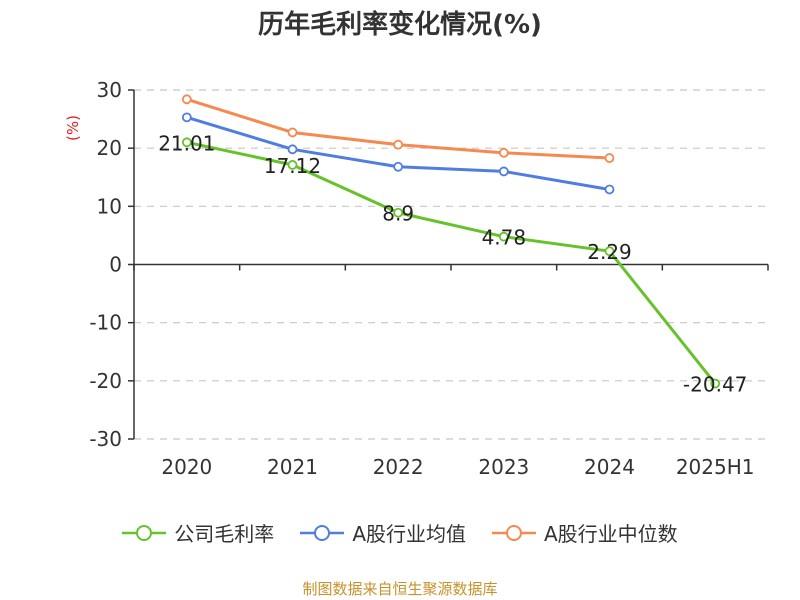 The height and width of the screenshot is (600, 800). Describe the element at coordinates (400, 589) in the screenshot. I see `source-note: 制图数据来自恒生聚源数据库` at that location.